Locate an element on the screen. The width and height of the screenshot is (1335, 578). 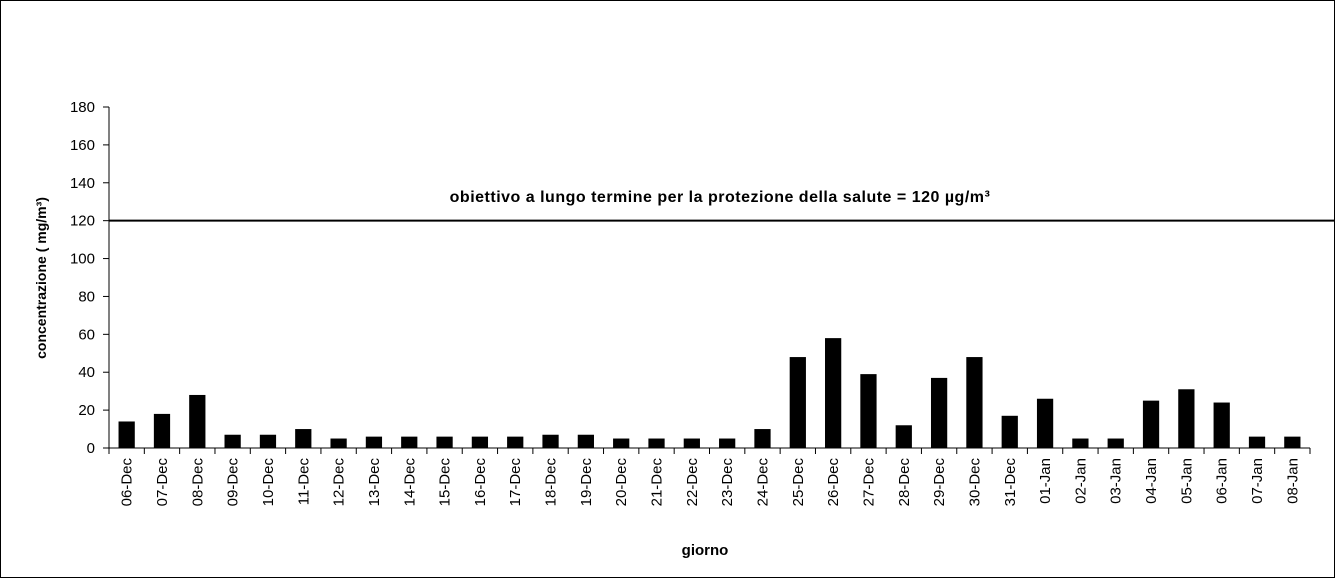
x-tick-label: 16-Dec is located at coordinates (480, 482).